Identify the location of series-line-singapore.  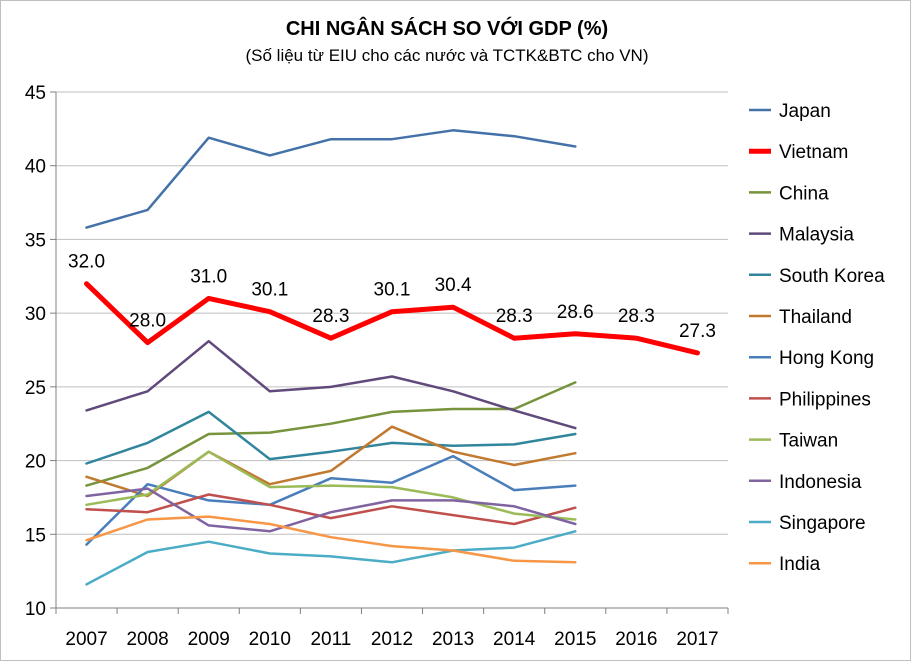
(331, 558).